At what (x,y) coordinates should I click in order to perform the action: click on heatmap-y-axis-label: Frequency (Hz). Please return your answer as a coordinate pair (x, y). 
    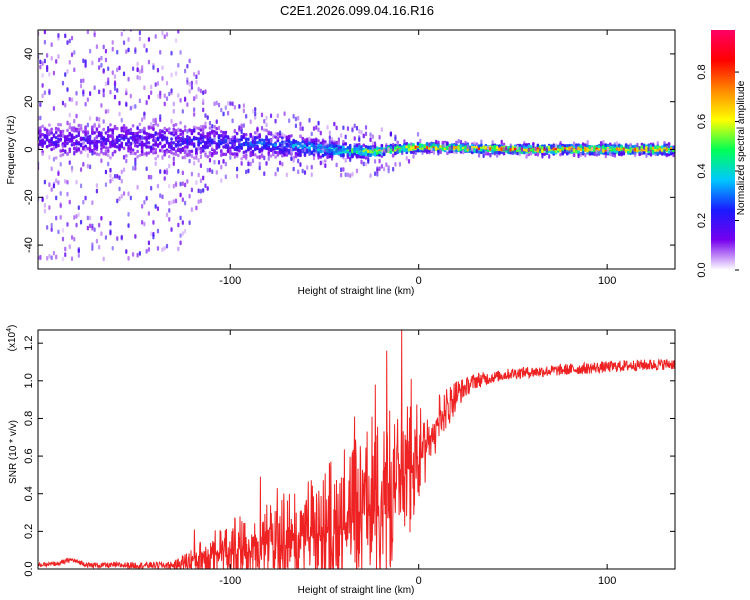
    Looking at the image, I should click on (11, 150).